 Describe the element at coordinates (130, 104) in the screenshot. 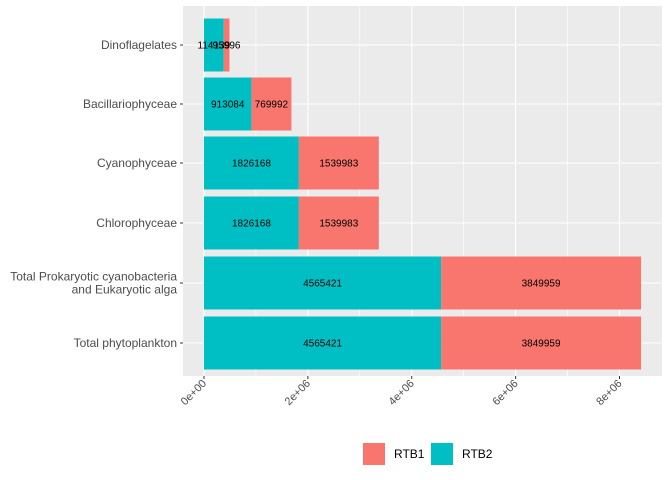

I see `category-label: Bacillariophyceae` at that location.